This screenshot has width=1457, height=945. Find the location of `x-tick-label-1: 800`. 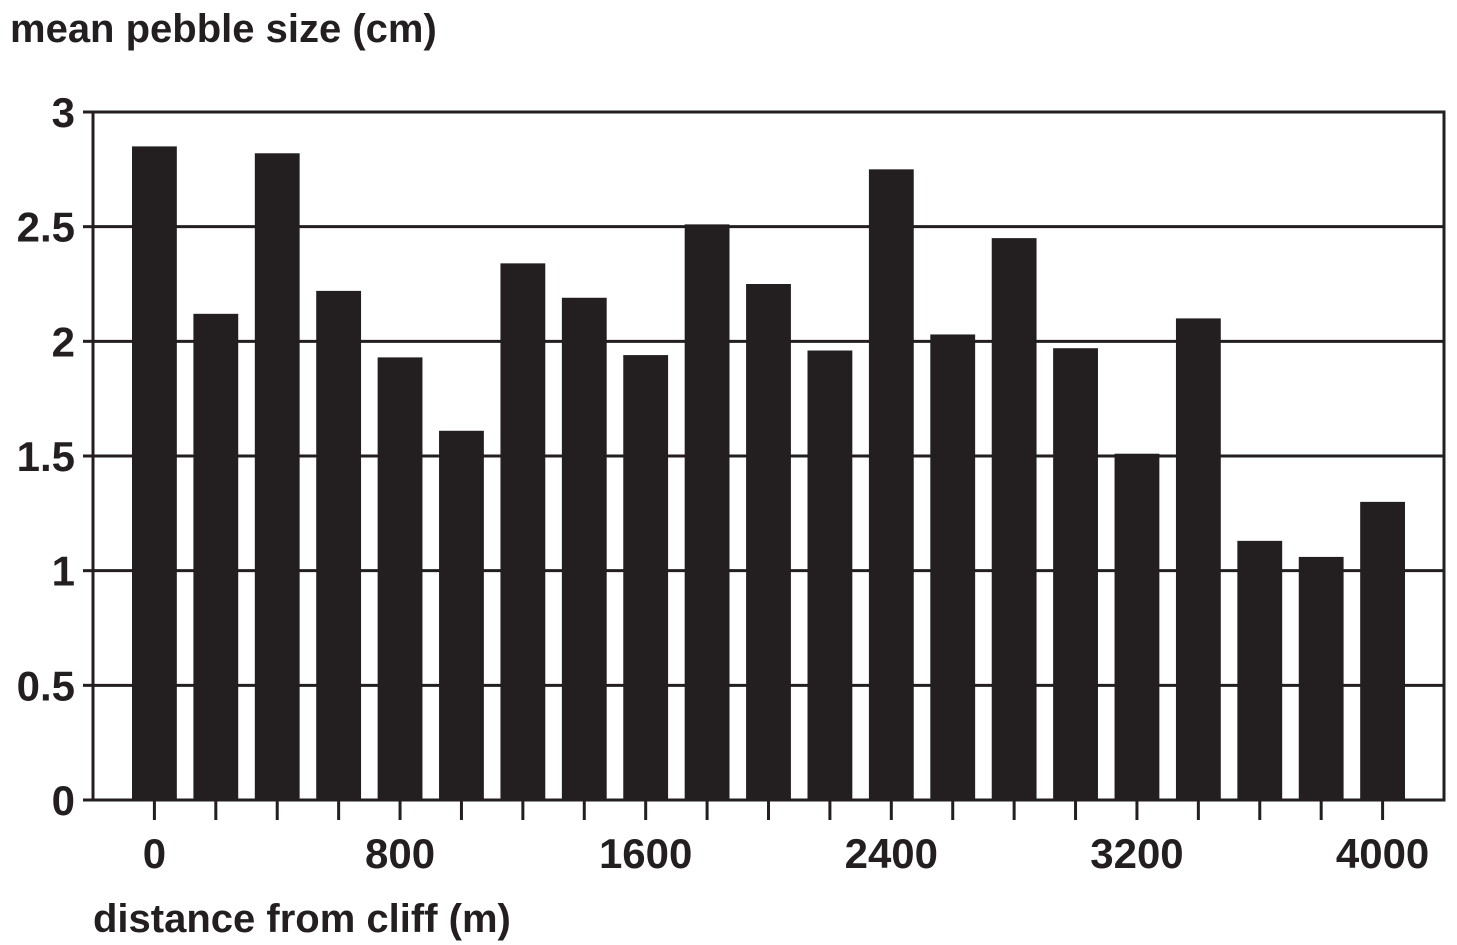

x-tick-label-1: 800 is located at coordinates (400, 853).